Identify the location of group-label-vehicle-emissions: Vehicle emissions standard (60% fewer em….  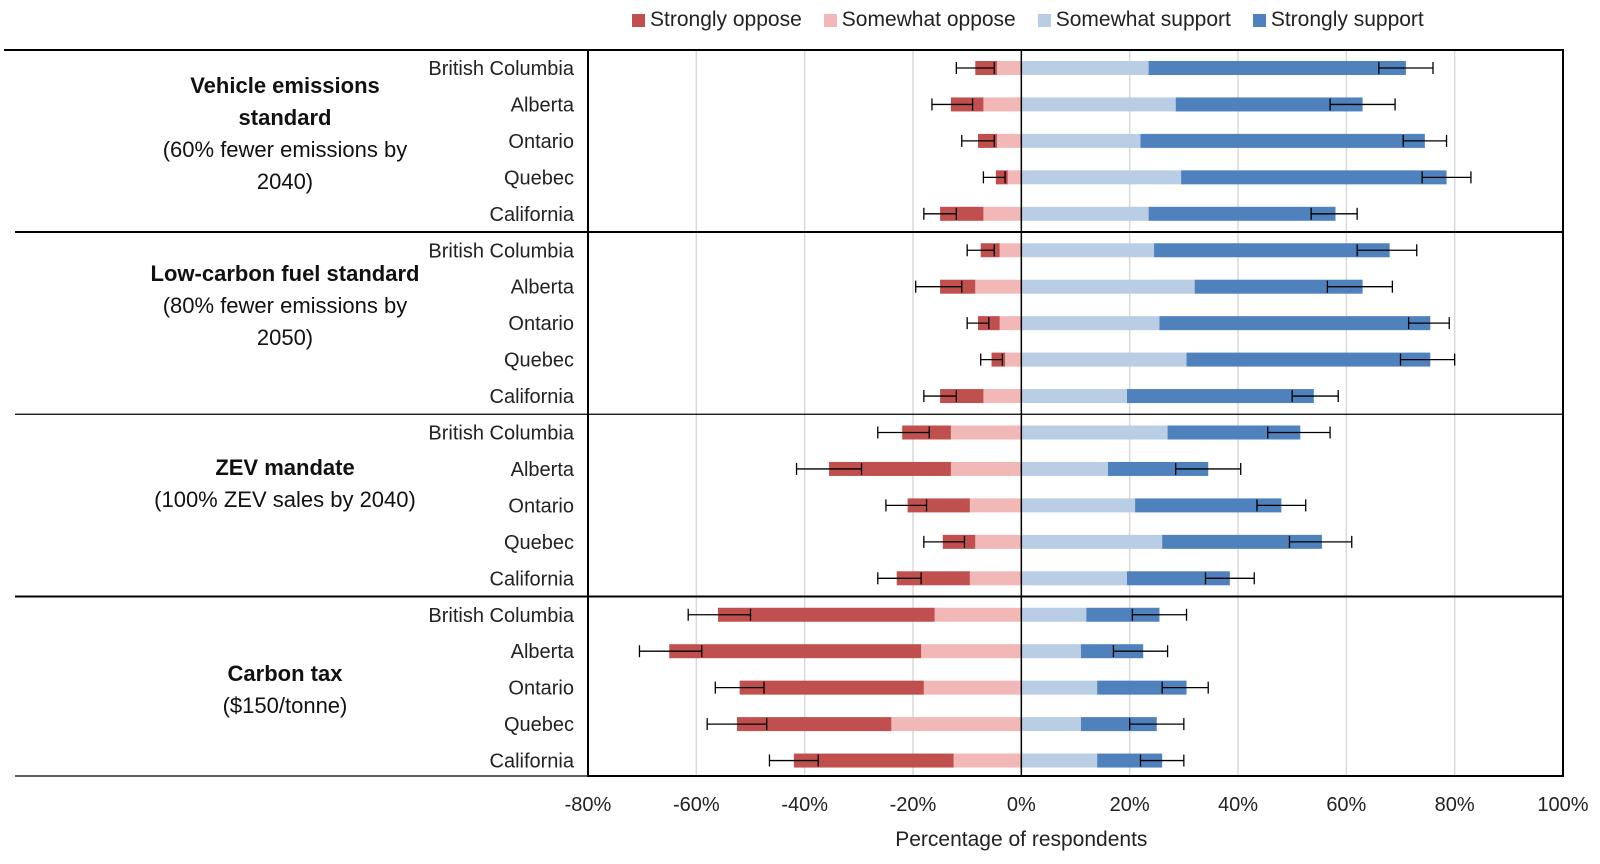
(285, 134).